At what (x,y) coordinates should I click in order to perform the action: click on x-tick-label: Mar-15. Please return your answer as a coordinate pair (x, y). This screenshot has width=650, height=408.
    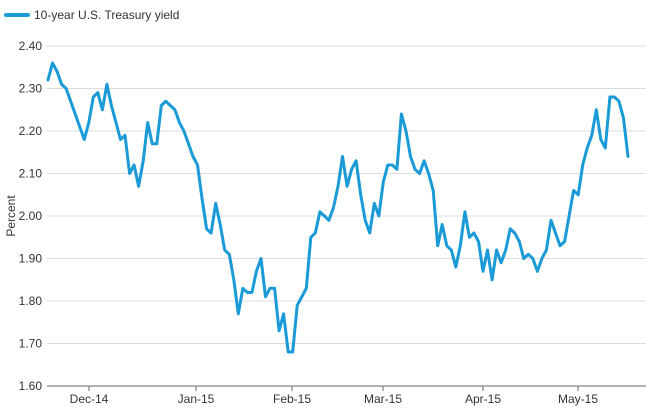
    Looking at the image, I should click on (383, 399).